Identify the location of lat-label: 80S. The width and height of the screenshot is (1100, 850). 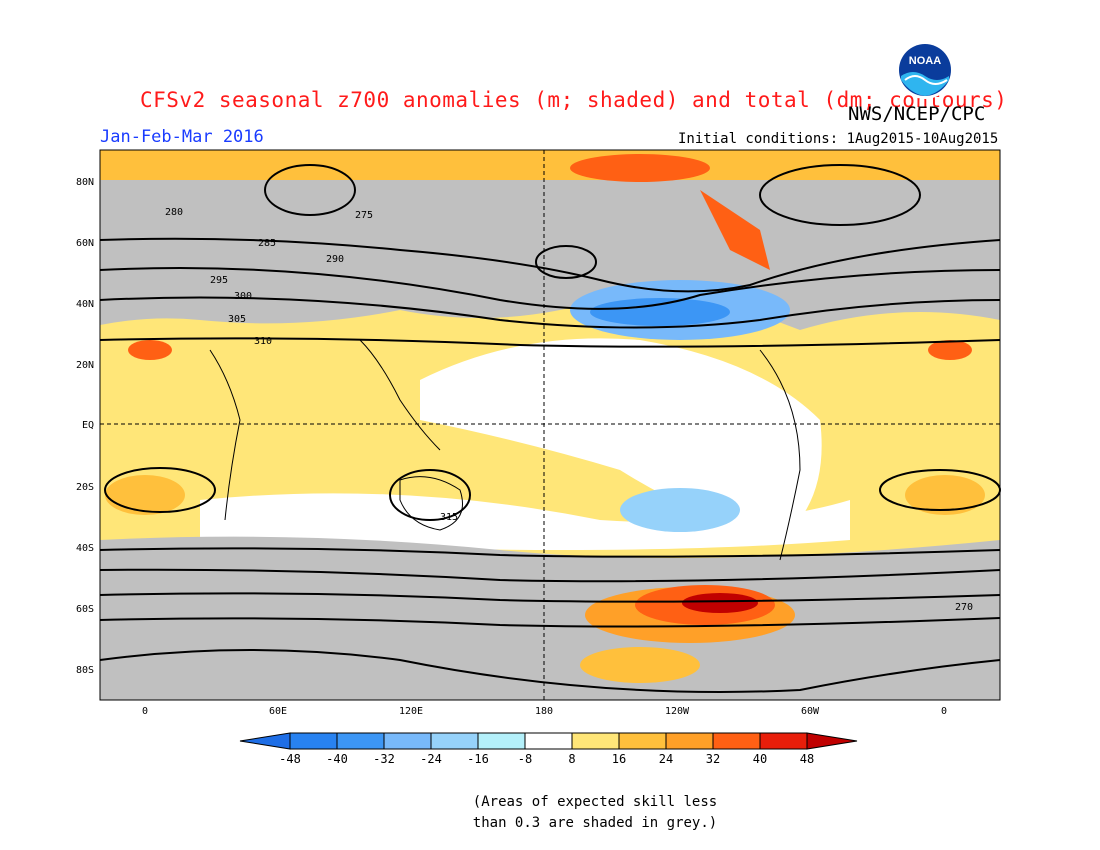
(85, 670).